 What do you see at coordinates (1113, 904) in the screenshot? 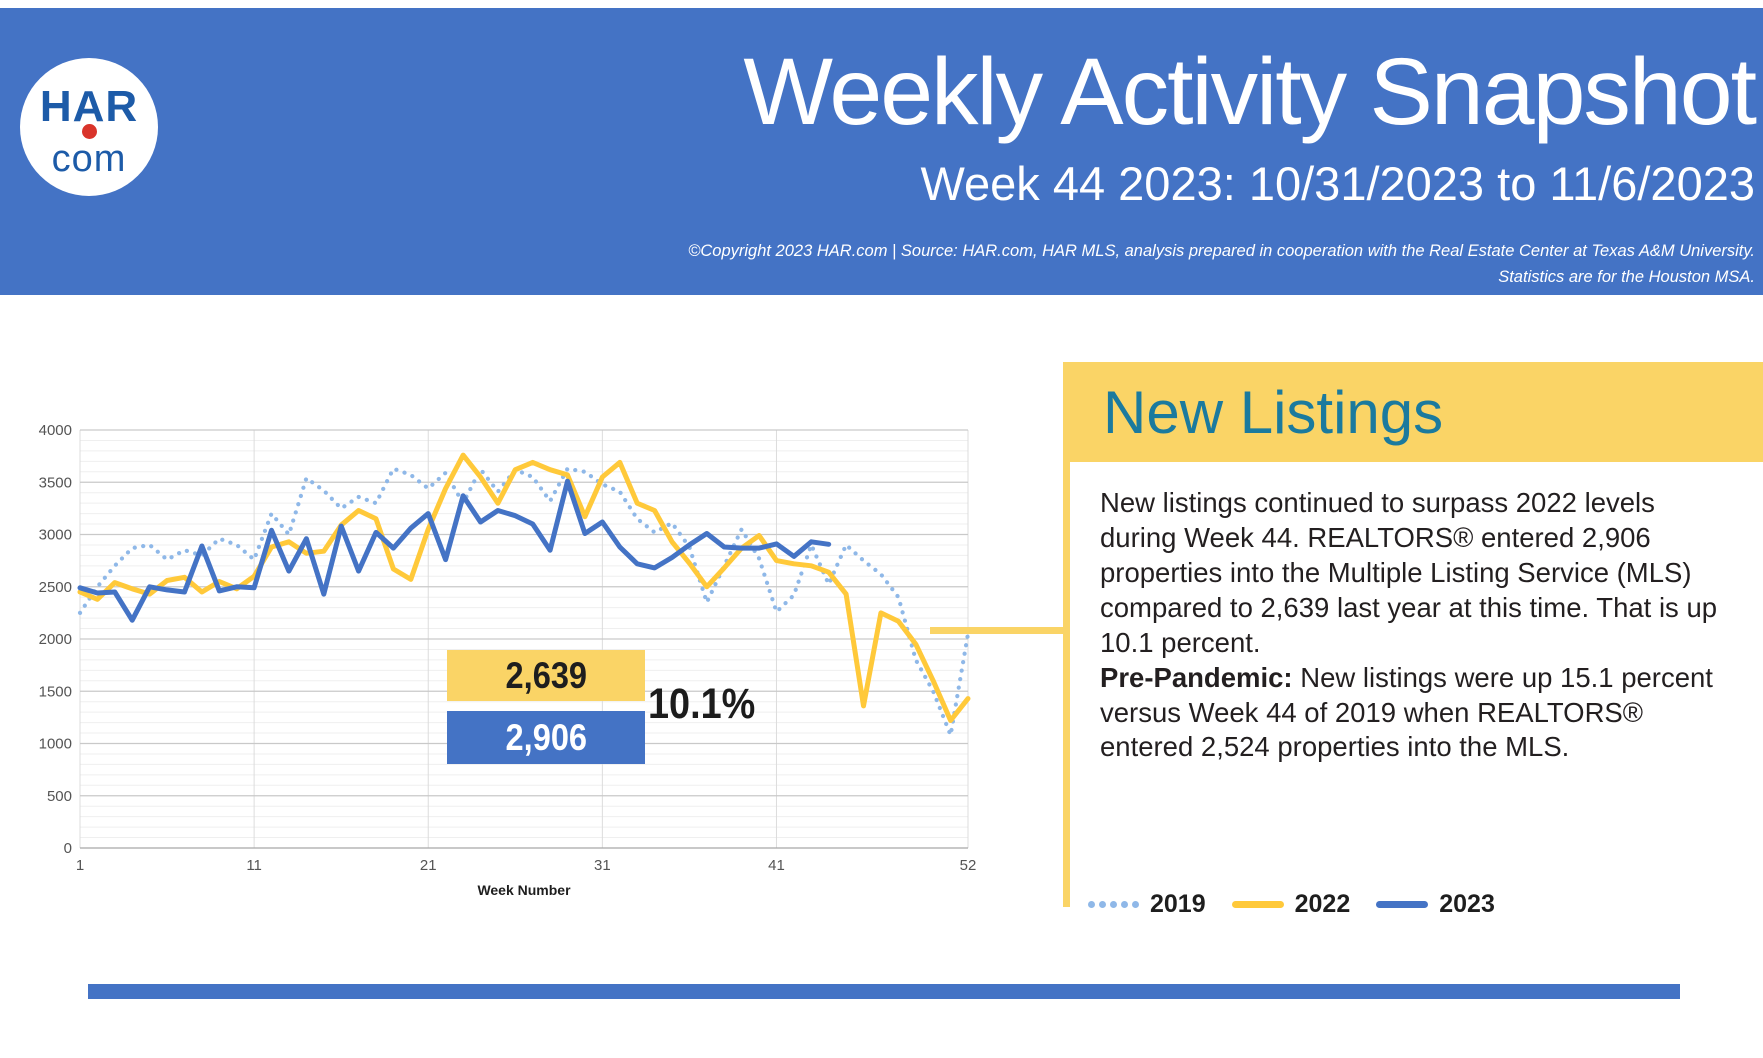
I see `legend-swatch-dotted` at bounding box center [1113, 904].